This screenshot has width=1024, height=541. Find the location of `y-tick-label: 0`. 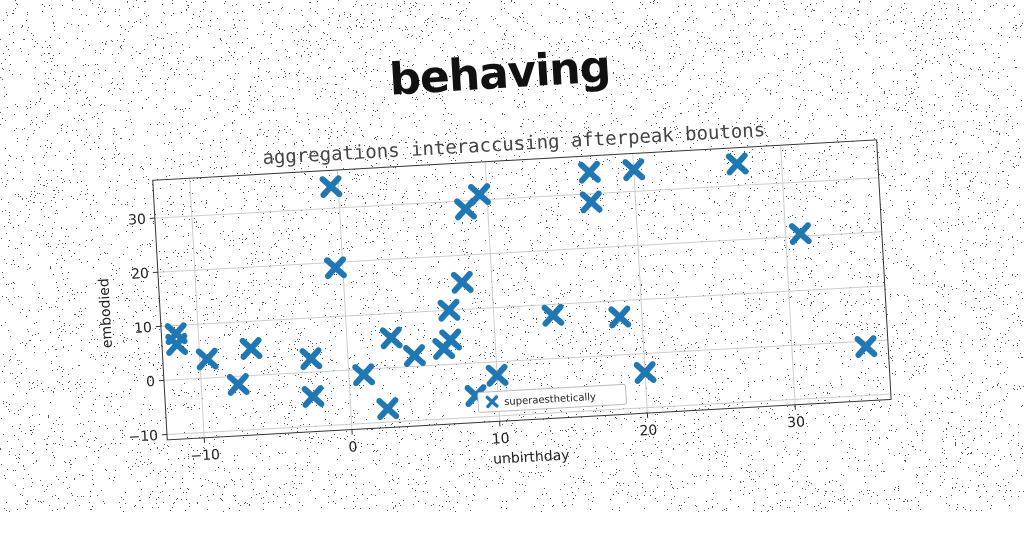

y-tick-label: 0 is located at coordinates (151, 382).